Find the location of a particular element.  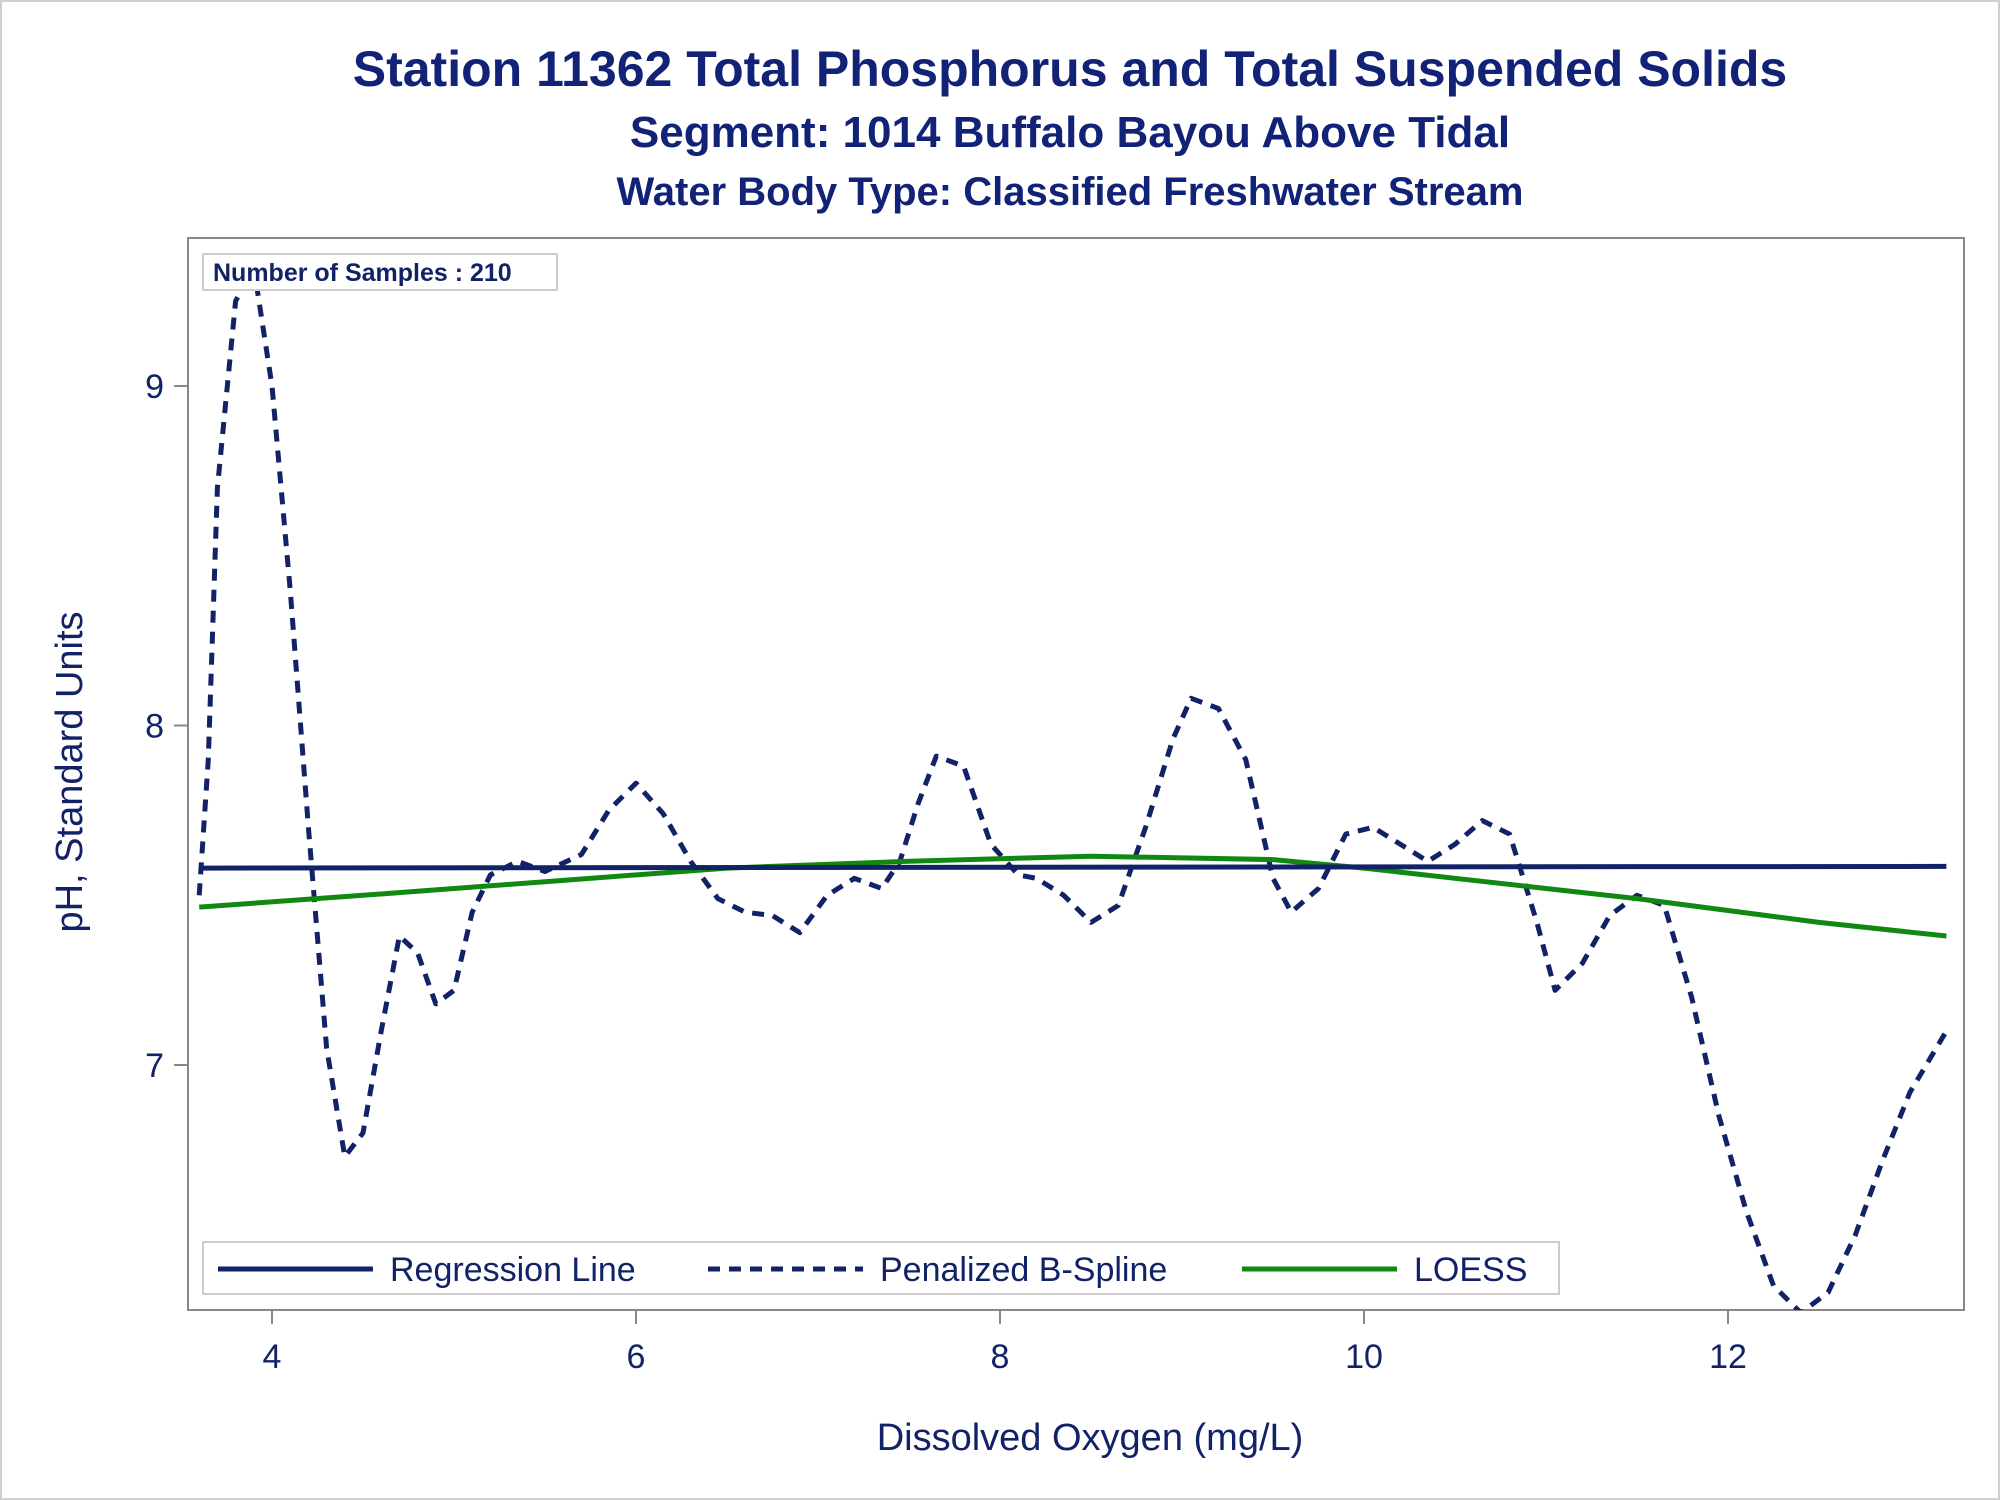

chart-subtitle: Segment: 1014 Buffalo Bayou Above Tidal is located at coordinates (1070, 132).